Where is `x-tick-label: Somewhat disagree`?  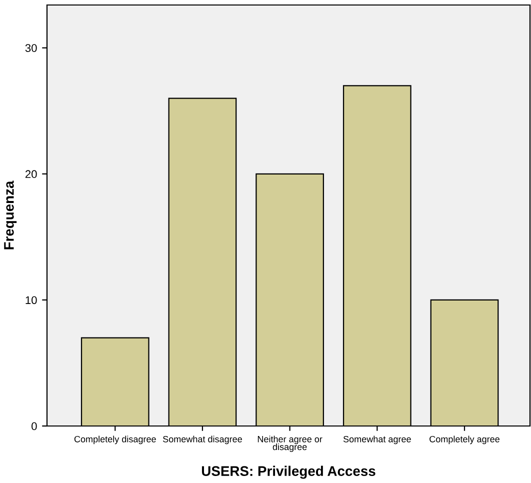 x-tick-label: Somewhat disagree is located at coordinates (202, 440).